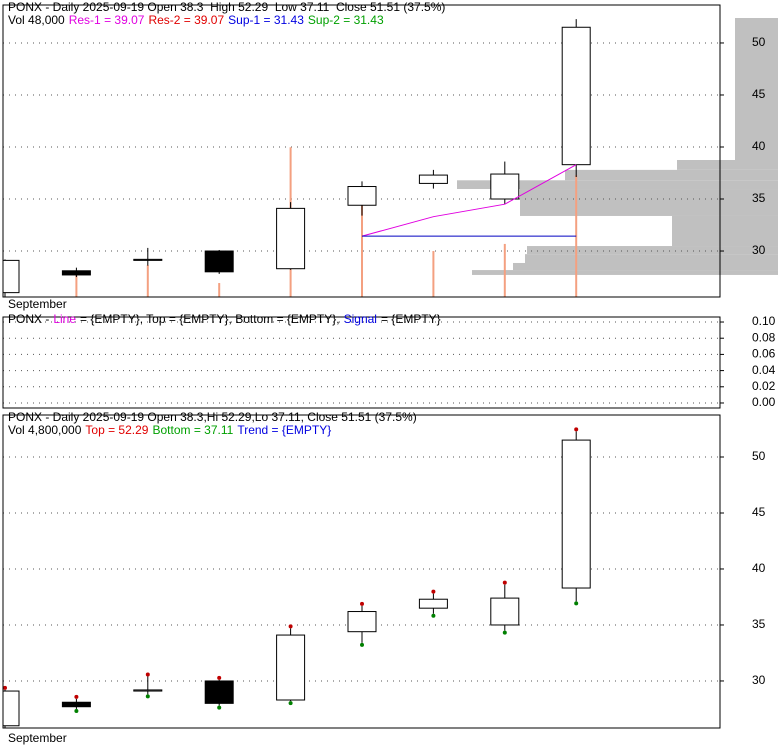 The height and width of the screenshot is (745, 780). Describe the element at coordinates (764, 337) in the screenshot. I see `y-tick-label: 0.08` at that location.